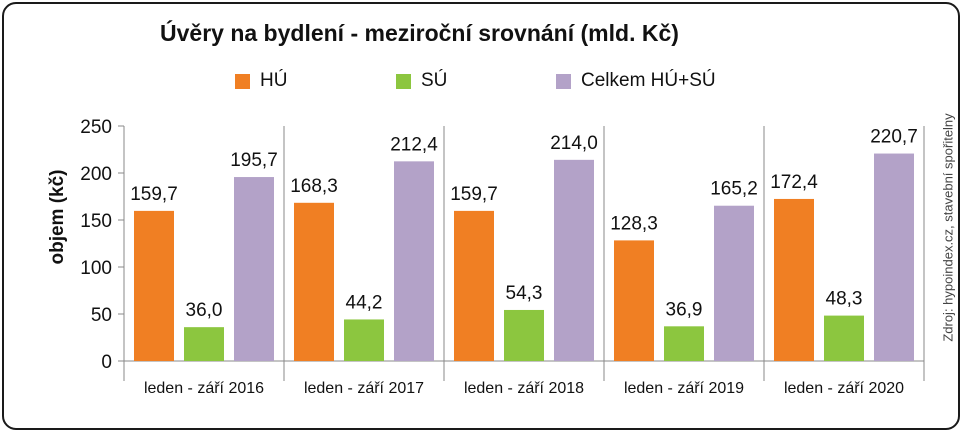  Describe the element at coordinates (403, 81) in the screenshot. I see `legend-swatch-su` at that location.